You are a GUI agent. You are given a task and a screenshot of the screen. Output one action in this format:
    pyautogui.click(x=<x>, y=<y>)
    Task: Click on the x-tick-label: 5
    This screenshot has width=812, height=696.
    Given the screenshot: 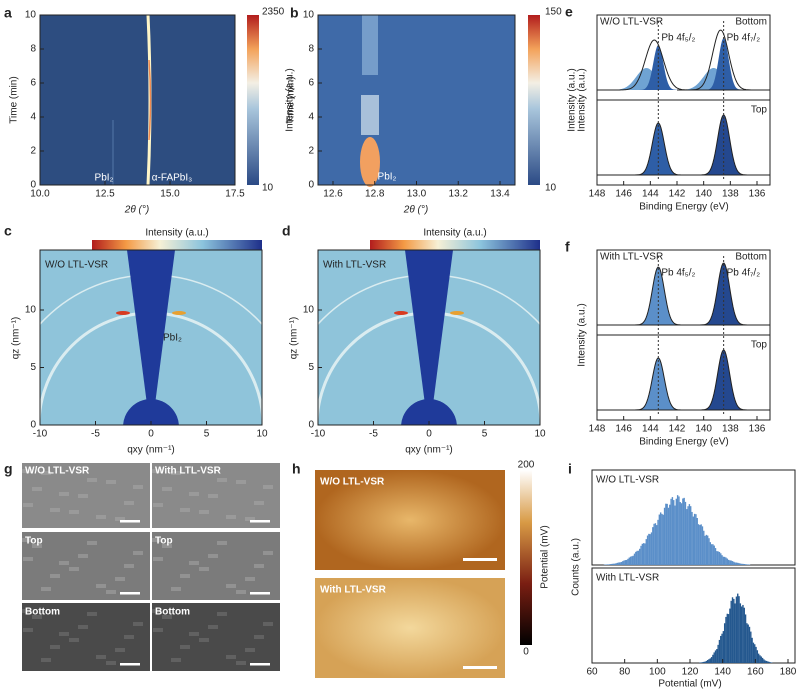 What is the action you would take?
    pyautogui.click(x=207, y=434)
    